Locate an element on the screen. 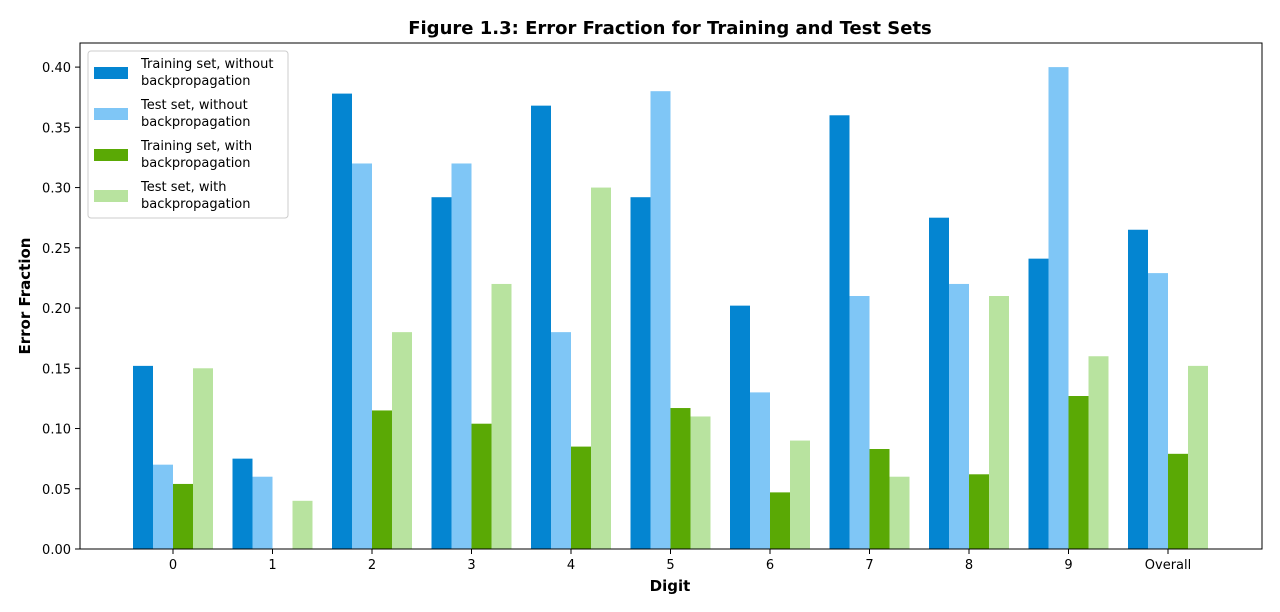 This screenshot has height=612, width=1280. x-tick-label: 5 is located at coordinates (670, 565).